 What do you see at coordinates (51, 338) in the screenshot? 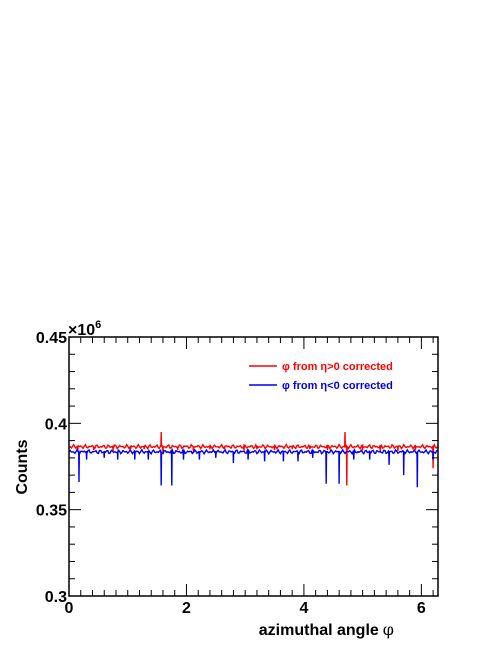
I see `y-tick-label: 0.45` at bounding box center [51, 338].